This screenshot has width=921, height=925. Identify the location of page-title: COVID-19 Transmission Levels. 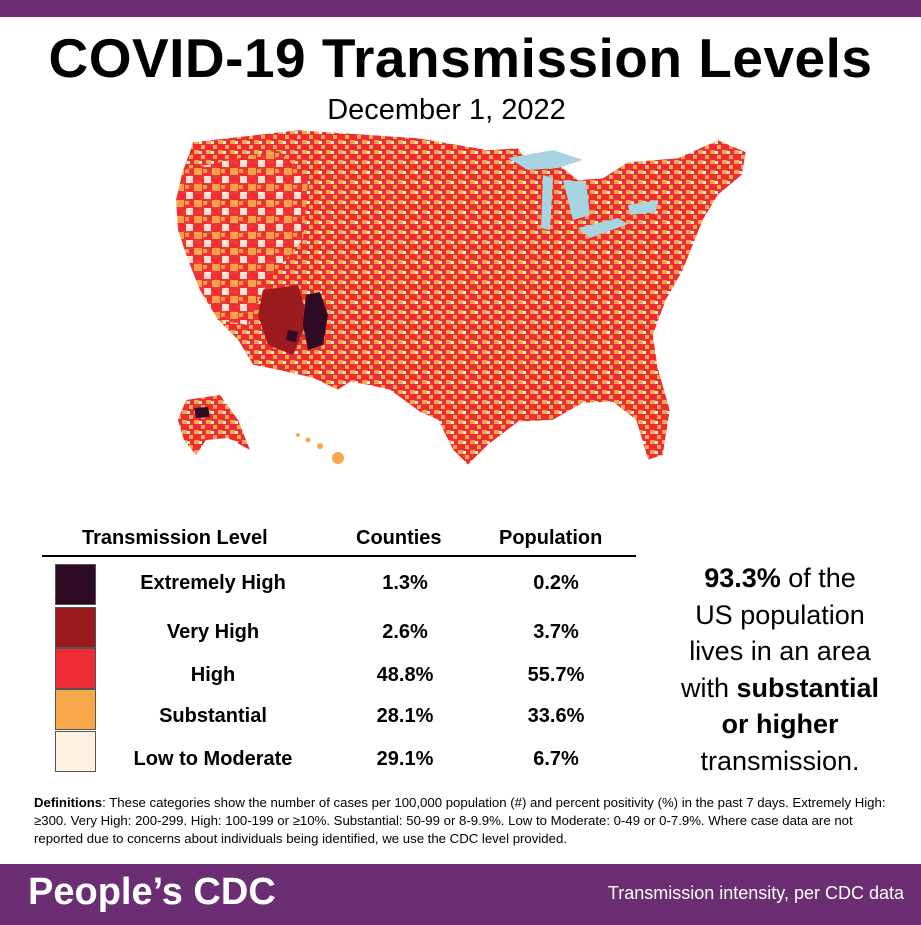
(460, 58).